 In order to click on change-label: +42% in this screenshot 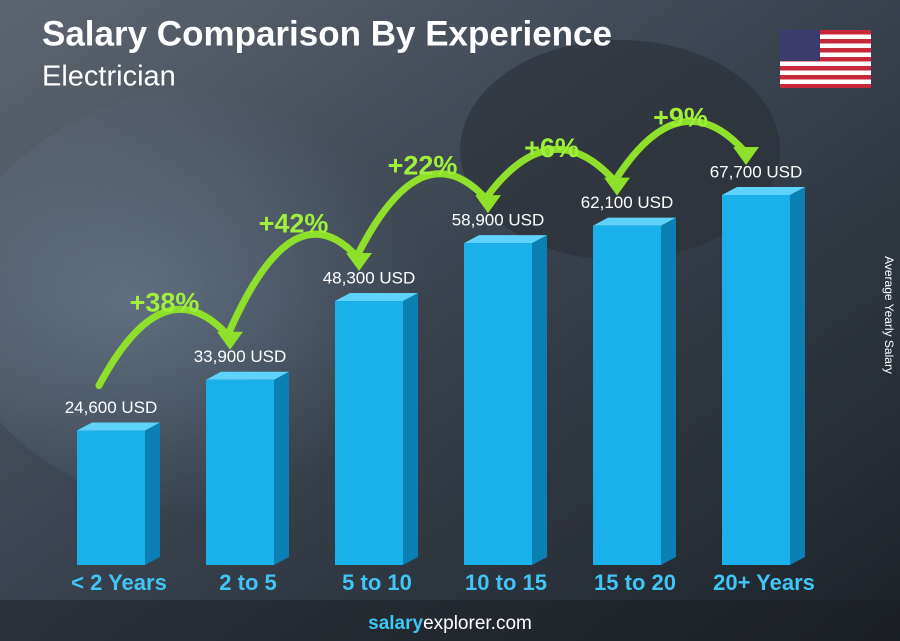, I will do `click(294, 224)`.